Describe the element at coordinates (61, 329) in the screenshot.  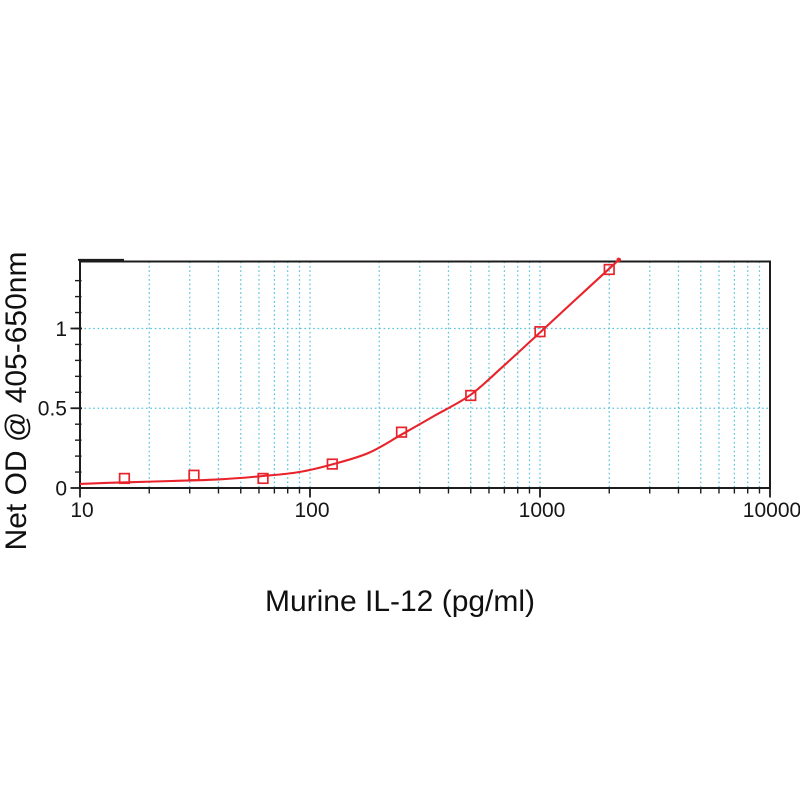
I see `y-tick-label: 1` at that location.